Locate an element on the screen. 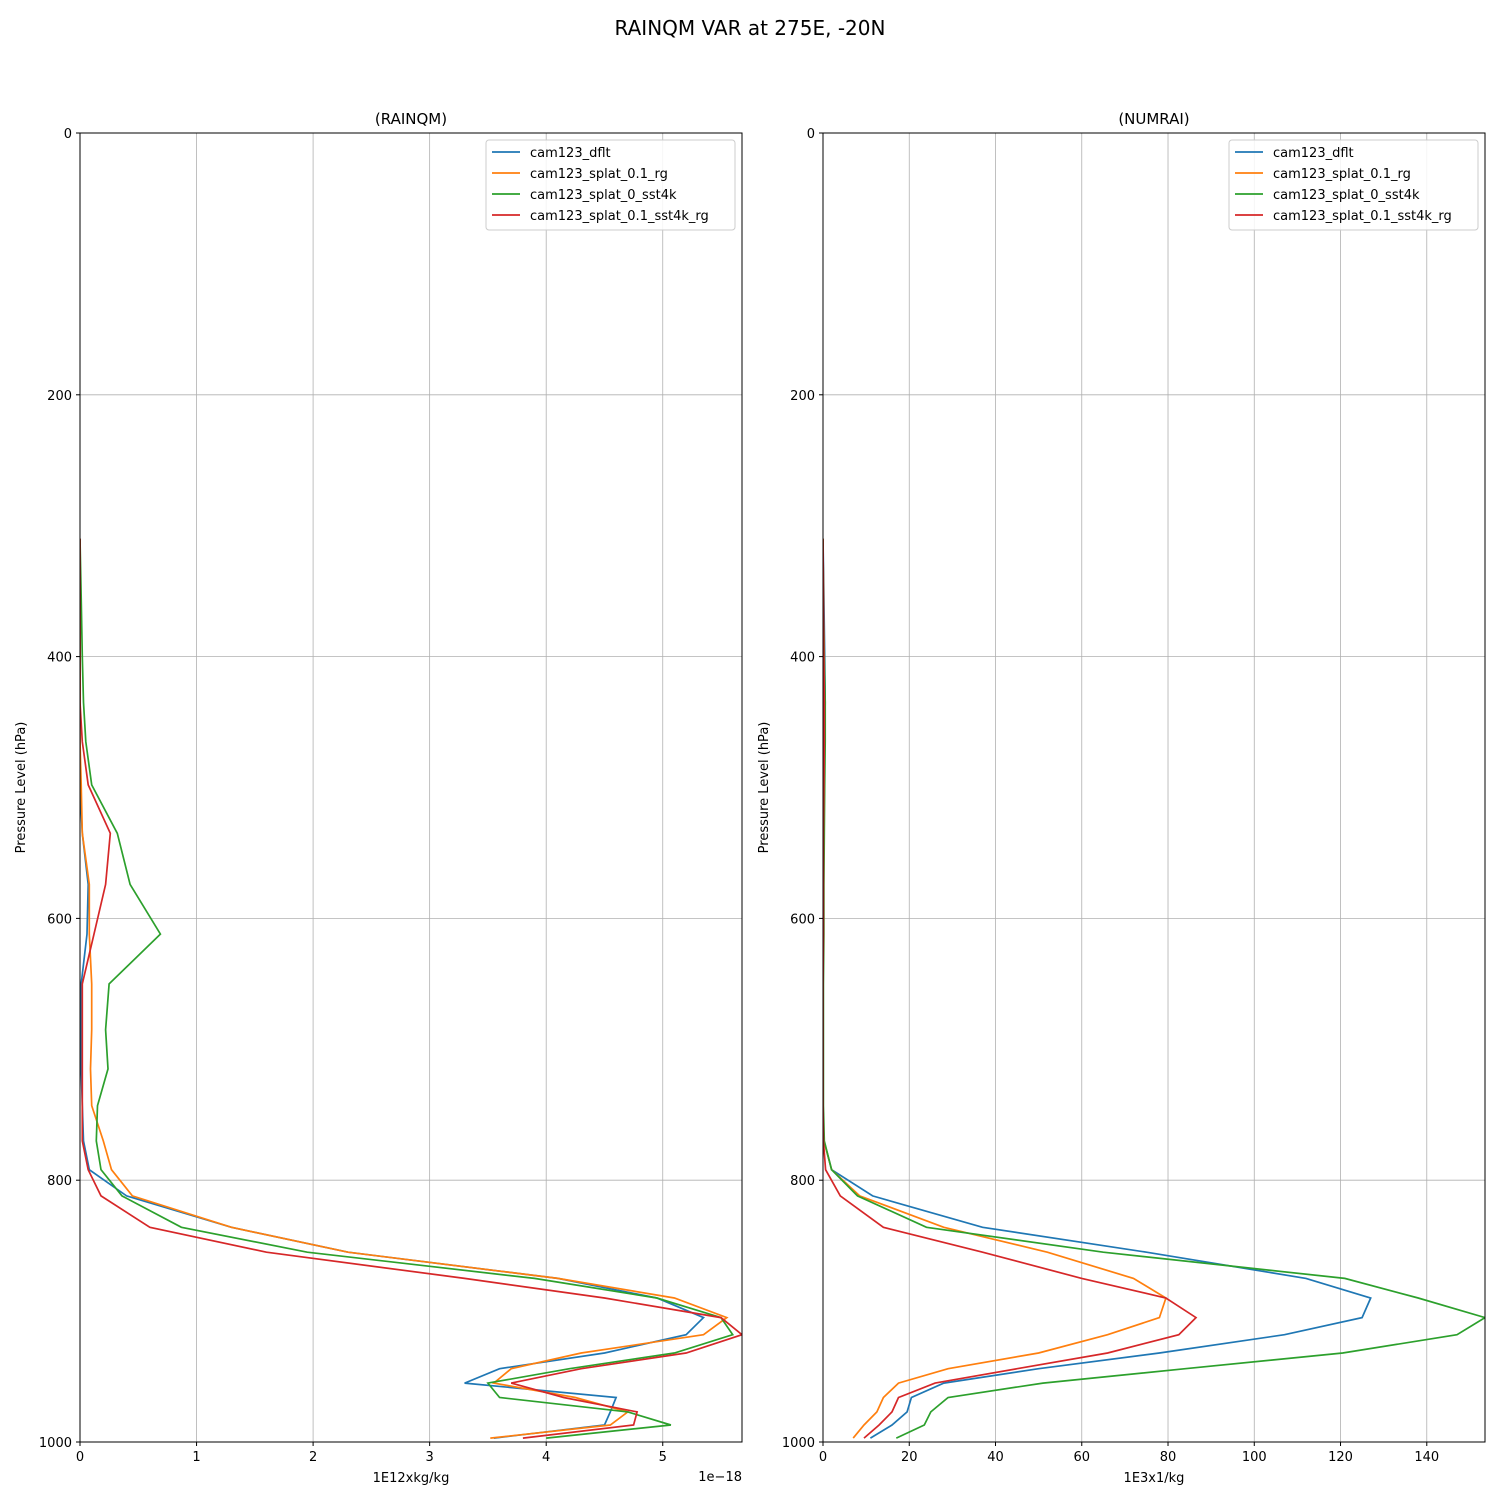 The height and width of the screenshot is (1500, 1500). x-axis-label: 1E3x1/kg is located at coordinates (1154, 1478).